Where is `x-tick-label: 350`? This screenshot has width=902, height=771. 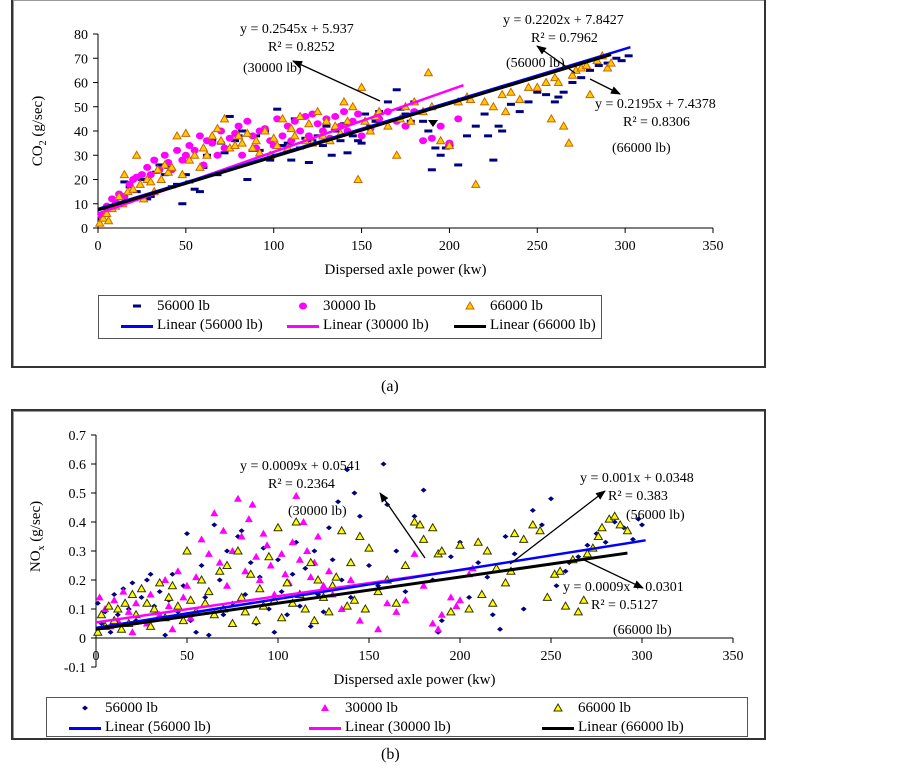 x-tick-label: 350 is located at coordinates (733, 656).